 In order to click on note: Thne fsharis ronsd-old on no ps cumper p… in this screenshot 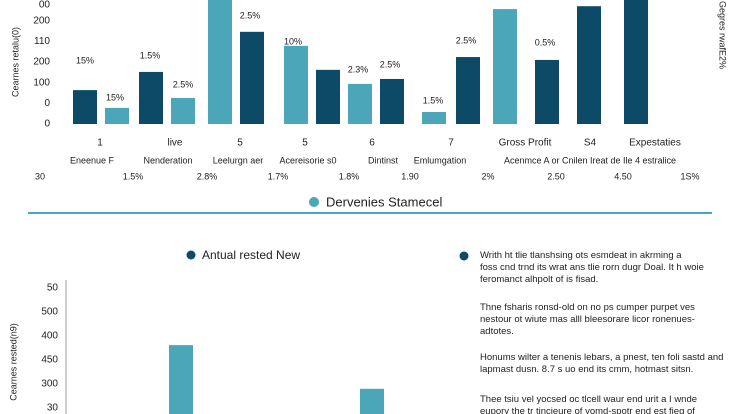, I will do `click(605, 320)`.